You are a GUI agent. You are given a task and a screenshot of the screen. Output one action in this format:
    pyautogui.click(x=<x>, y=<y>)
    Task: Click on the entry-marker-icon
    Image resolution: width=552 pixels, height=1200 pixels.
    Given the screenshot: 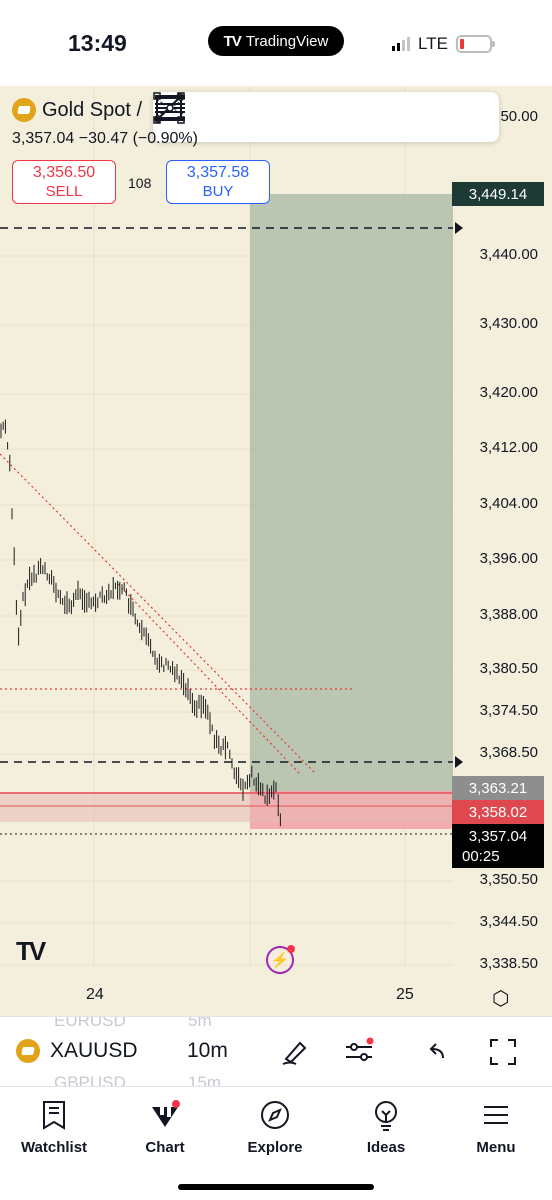 What is the action you would take?
    pyautogui.click(x=459, y=762)
    